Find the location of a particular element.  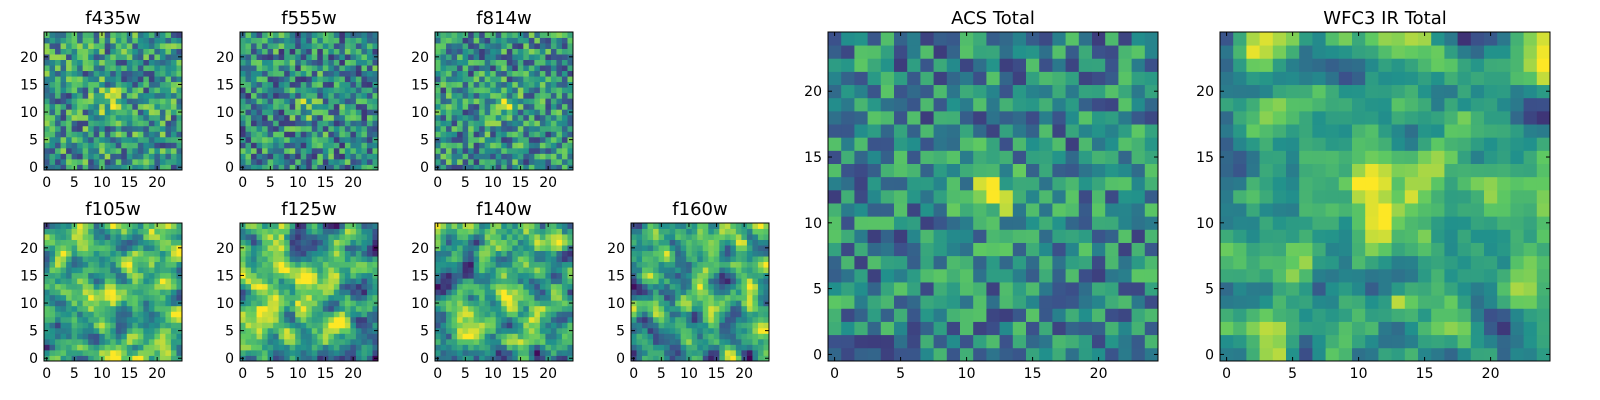

x-tick-label: 10 is located at coordinates (493, 374).